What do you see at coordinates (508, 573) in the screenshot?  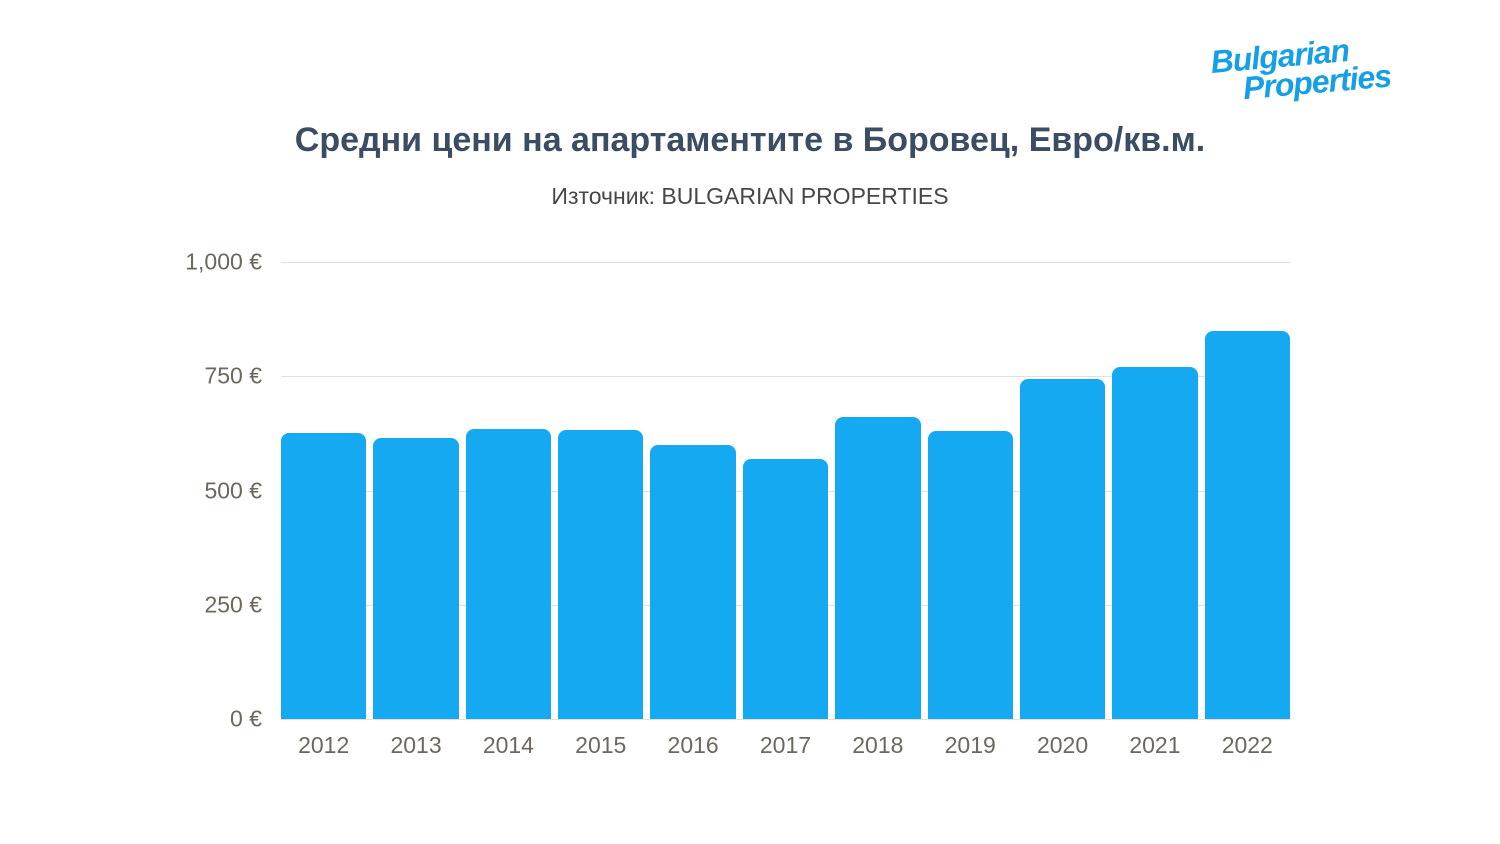 I see `bar-2014` at bounding box center [508, 573].